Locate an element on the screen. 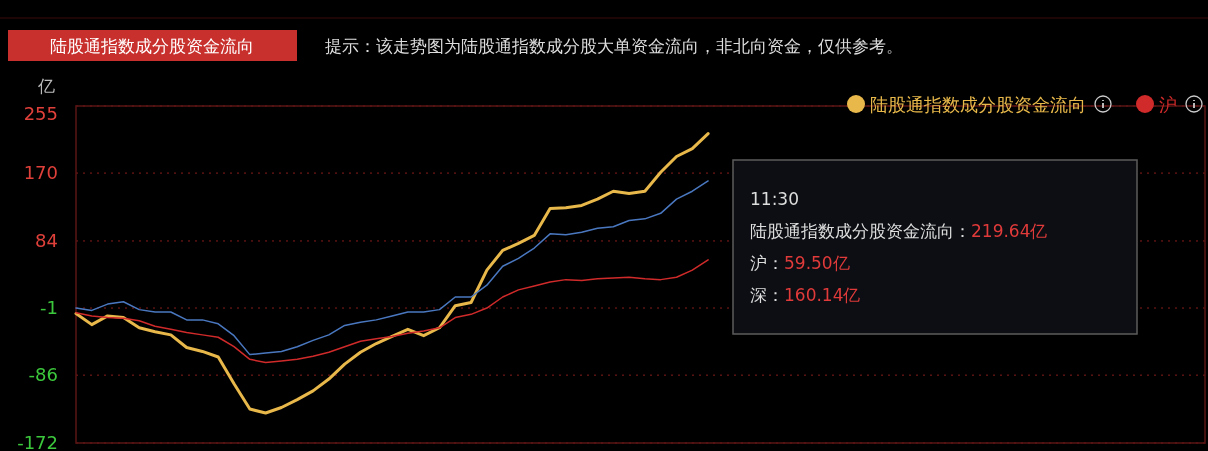 The image size is (1208, 451). annotation: 深：160.14亿 is located at coordinates (805, 295).